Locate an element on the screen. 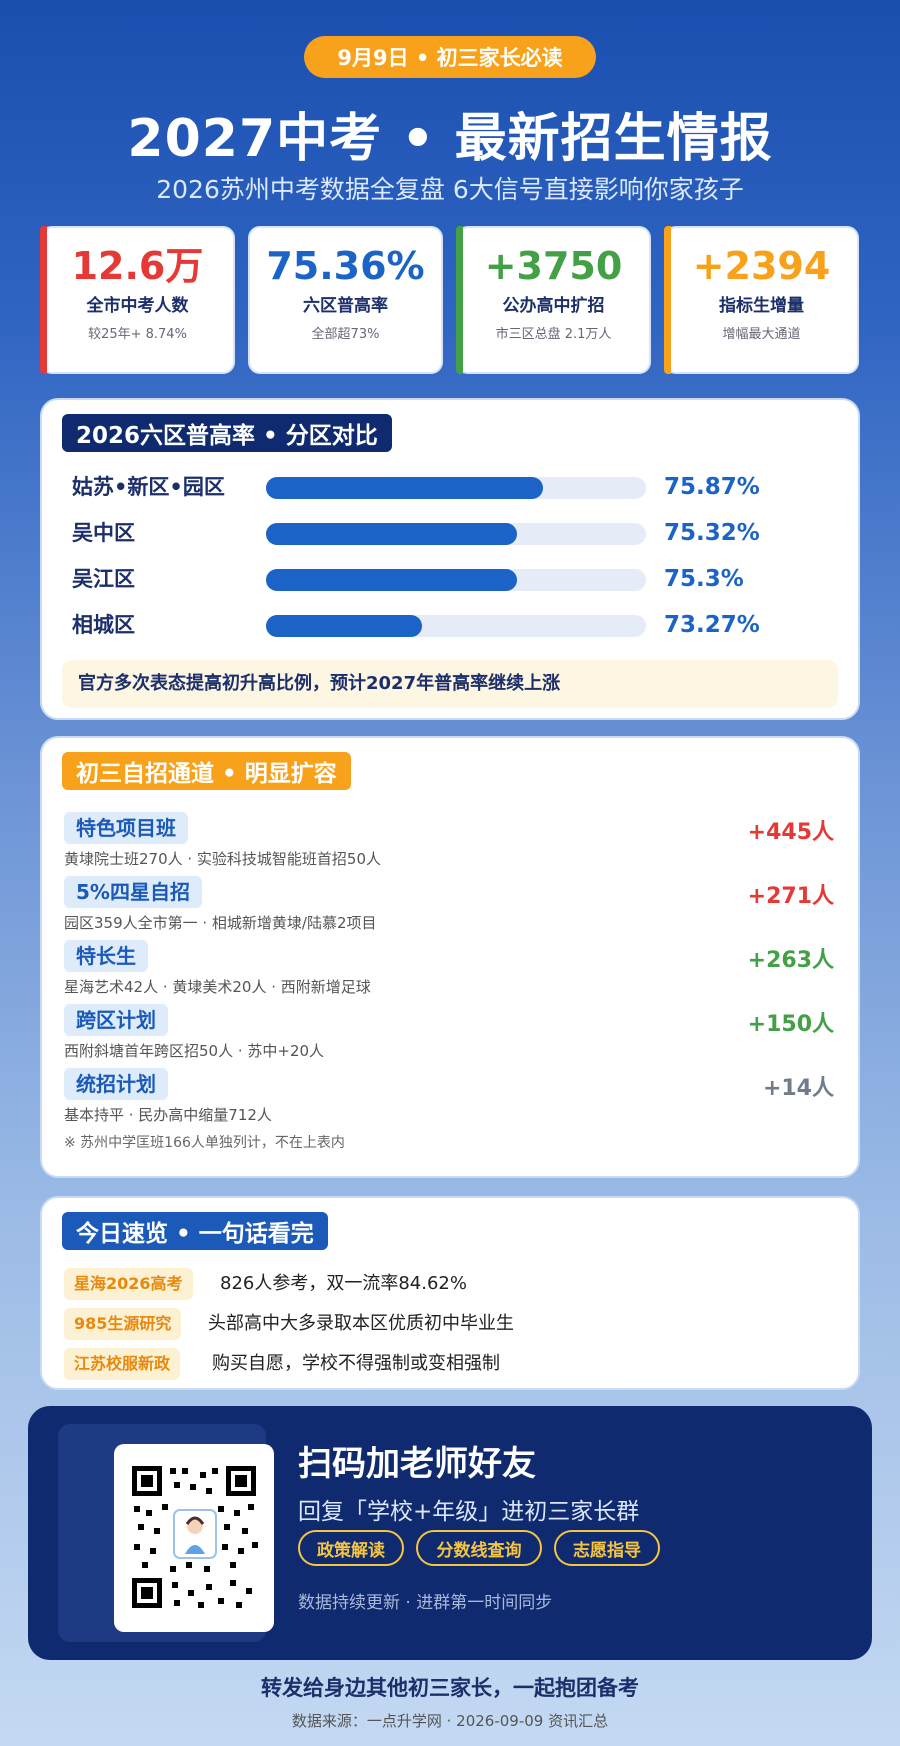 Image resolution: width=900 pixels, height=1746 pixels. channel-value: +445人 is located at coordinates (790, 832).